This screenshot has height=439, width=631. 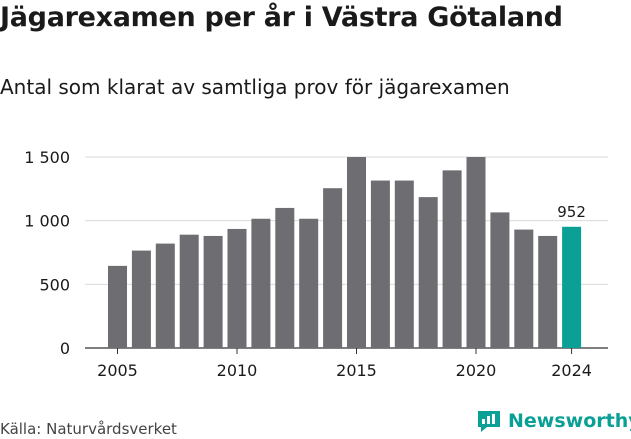 I want to click on bar-2017, so click(x=404, y=264).